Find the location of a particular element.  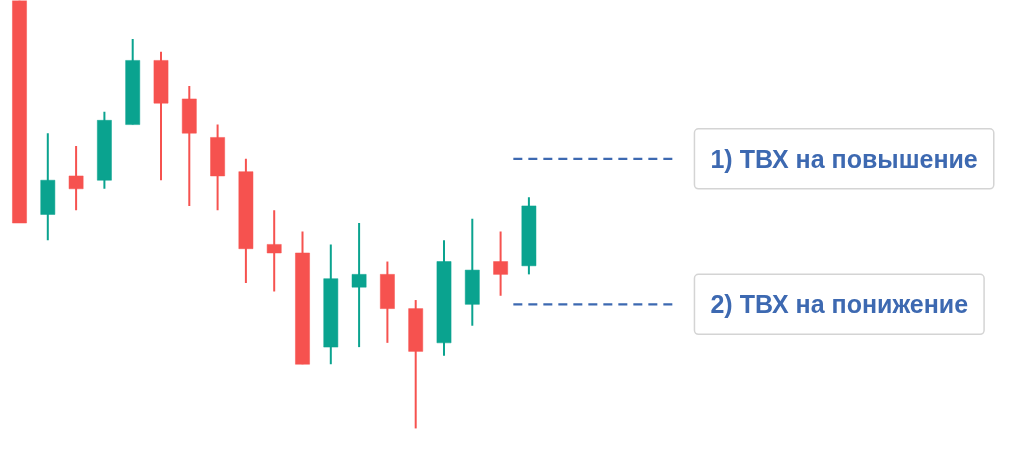

ref-line-label: 2) ТВХ на понижение is located at coordinates (839, 304).